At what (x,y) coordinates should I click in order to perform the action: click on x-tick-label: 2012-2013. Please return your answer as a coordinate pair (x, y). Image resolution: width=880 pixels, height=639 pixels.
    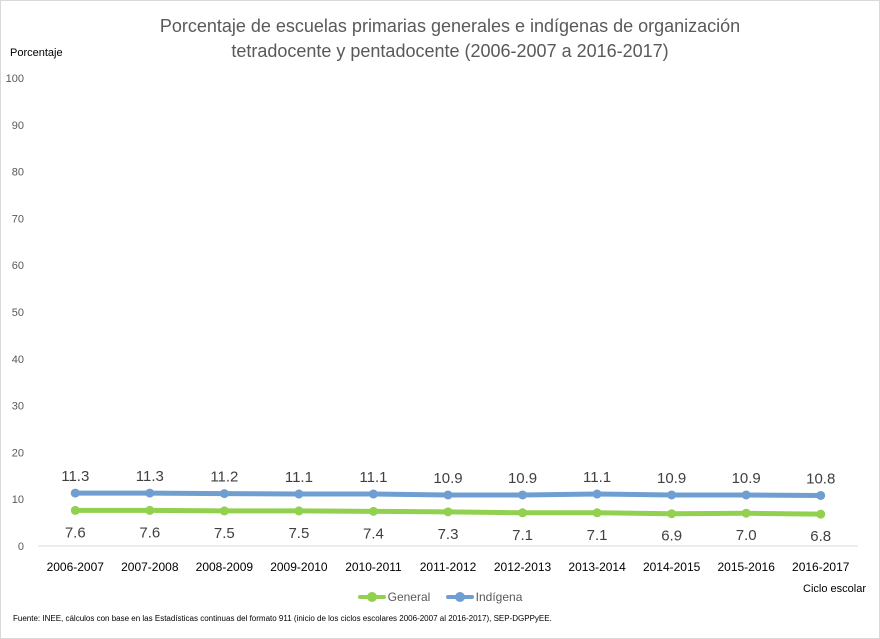
    Looking at the image, I should click on (523, 567).